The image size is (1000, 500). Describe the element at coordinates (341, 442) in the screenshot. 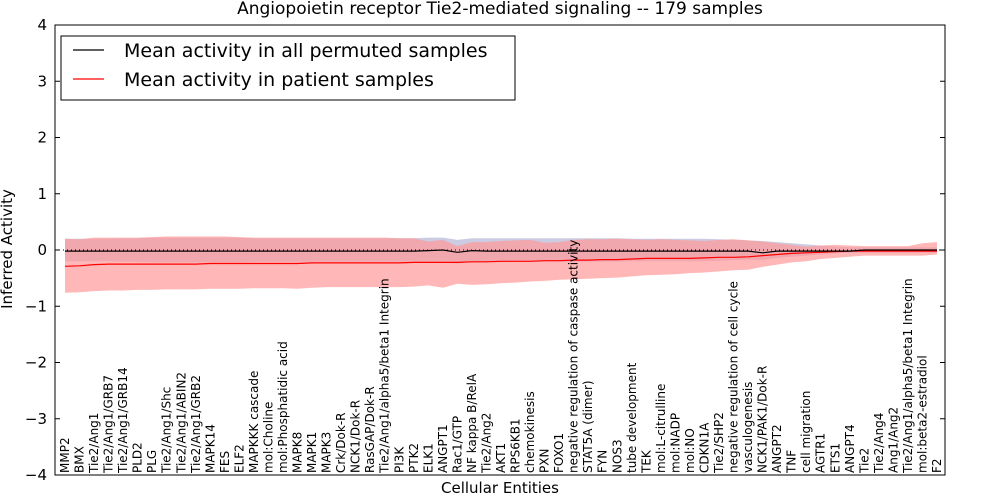

I see `x-tick-label: Crk/Dok-R` at that location.